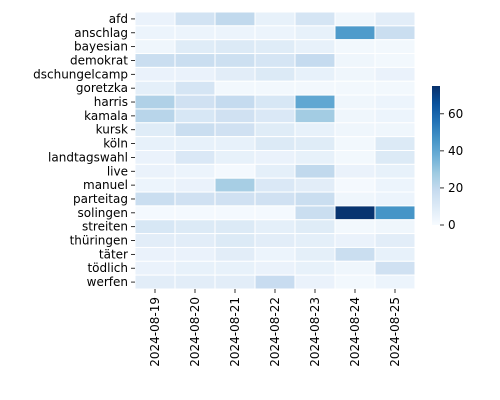  I want to click on y-tick-label: kursk, so click(112, 130).